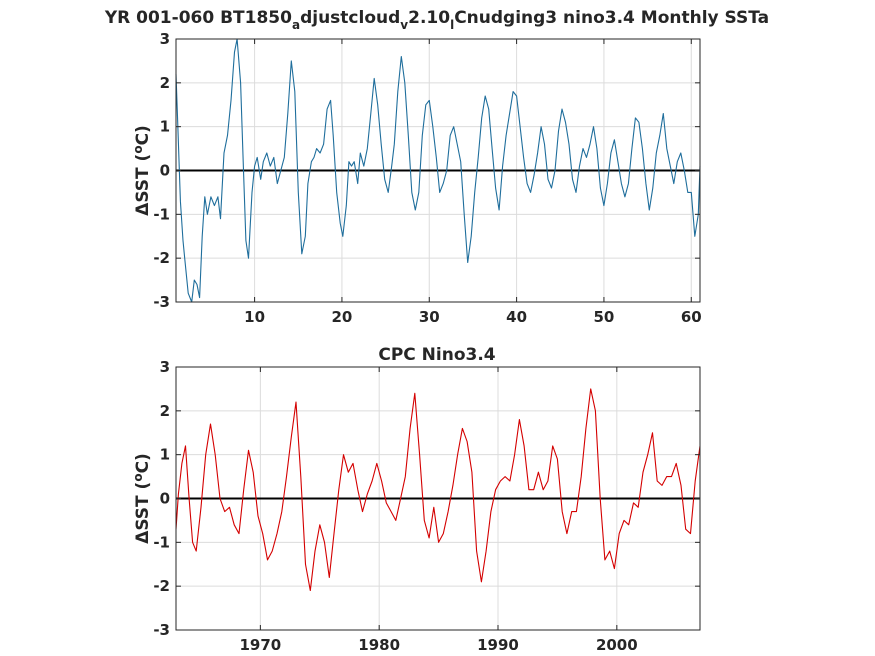 The height and width of the screenshot is (656, 875). What do you see at coordinates (138, 477) in the screenshot?
I see `bottom-chart-y-axis-label-sup: o` at bounding box center [138, 477].